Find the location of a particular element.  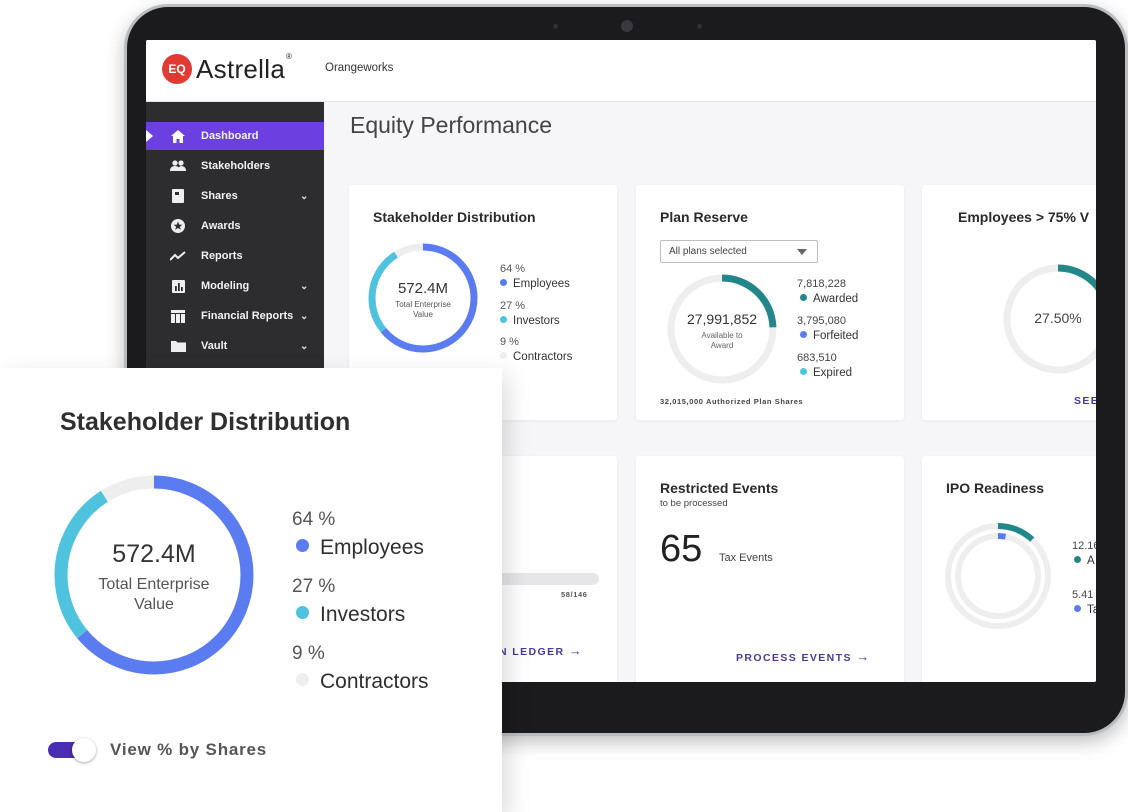

sidebar-item-vault: Vault ⌄ is located at coordinates (235, 346).